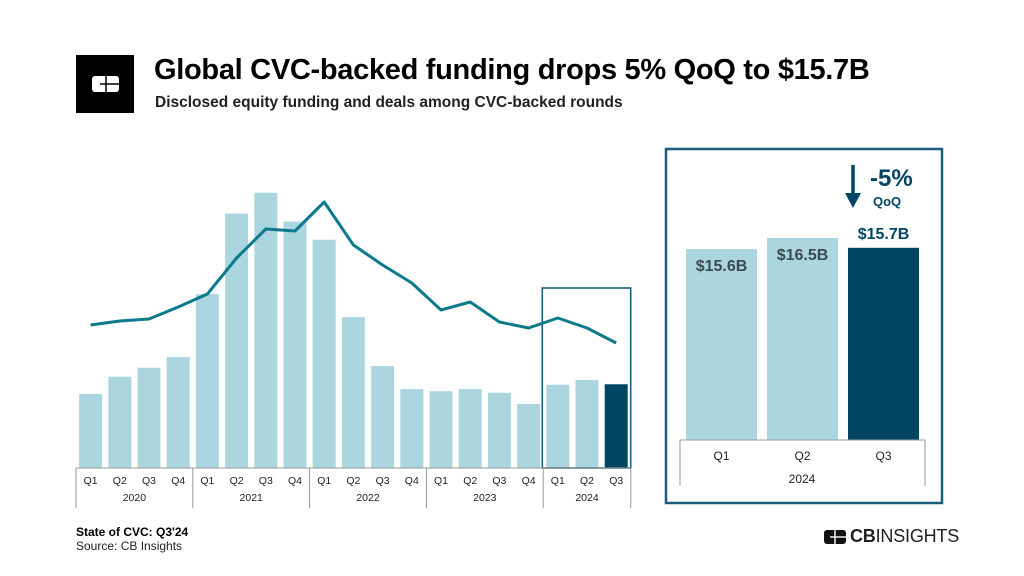  What do you see at coordinates (722, 266) in the screenshot?
I see `value-label: $15.6B` at bounding box center [722, 266].